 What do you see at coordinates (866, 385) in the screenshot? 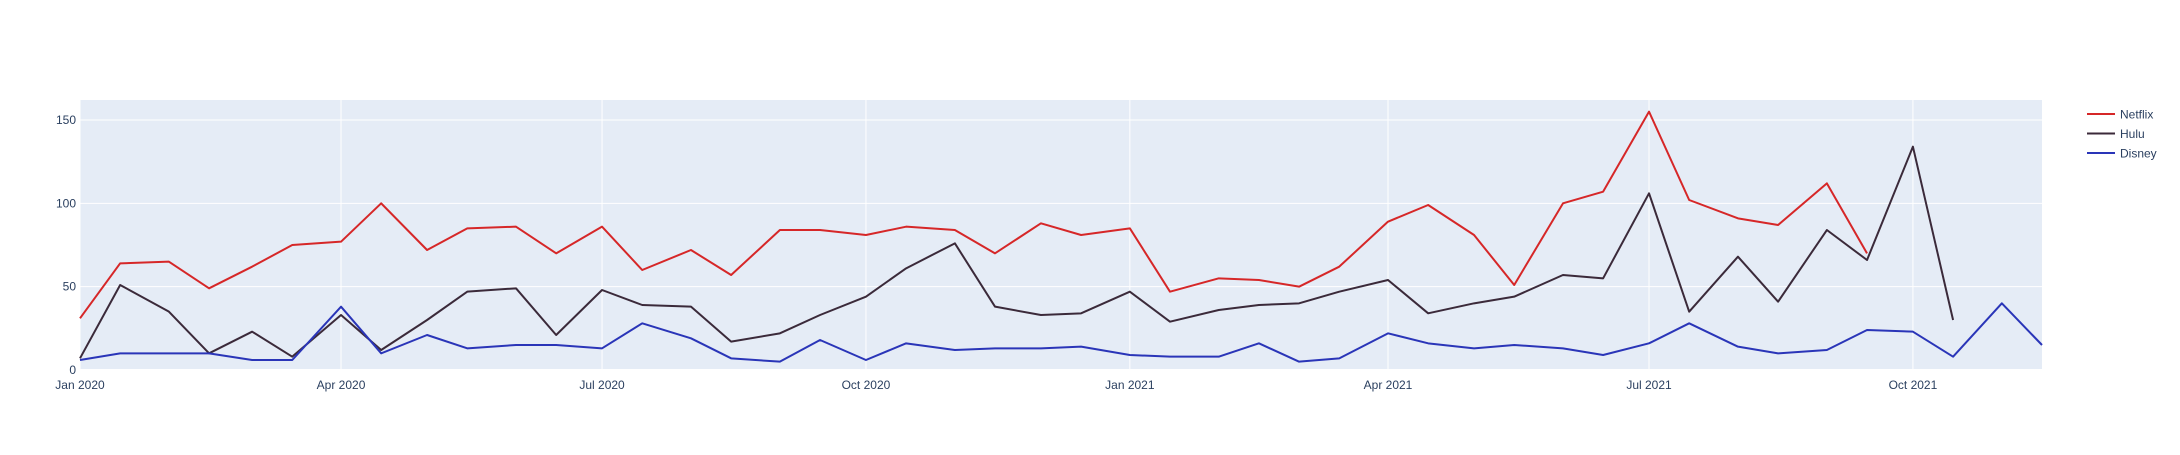
I see `x-tick-label: Oct 2020` at bounding box center [866, 385].